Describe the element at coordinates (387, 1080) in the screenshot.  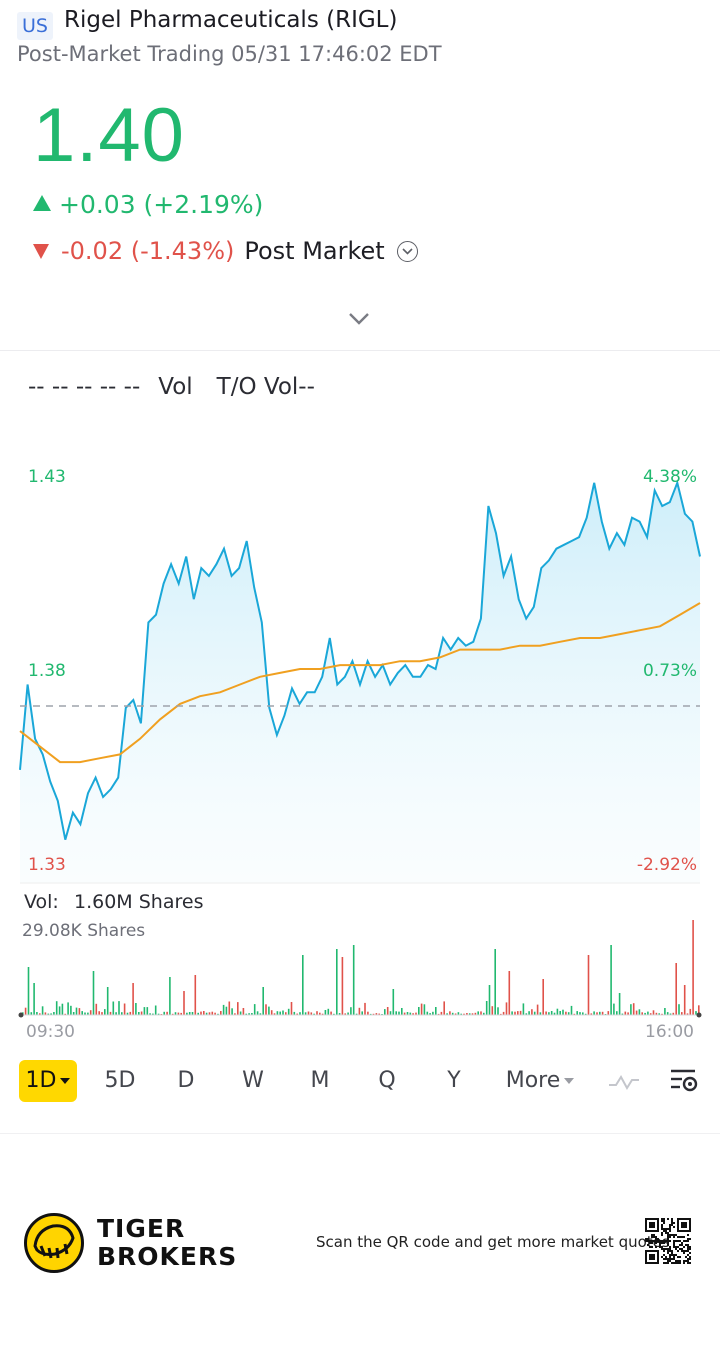
I see `tab-q: Q` at that location.